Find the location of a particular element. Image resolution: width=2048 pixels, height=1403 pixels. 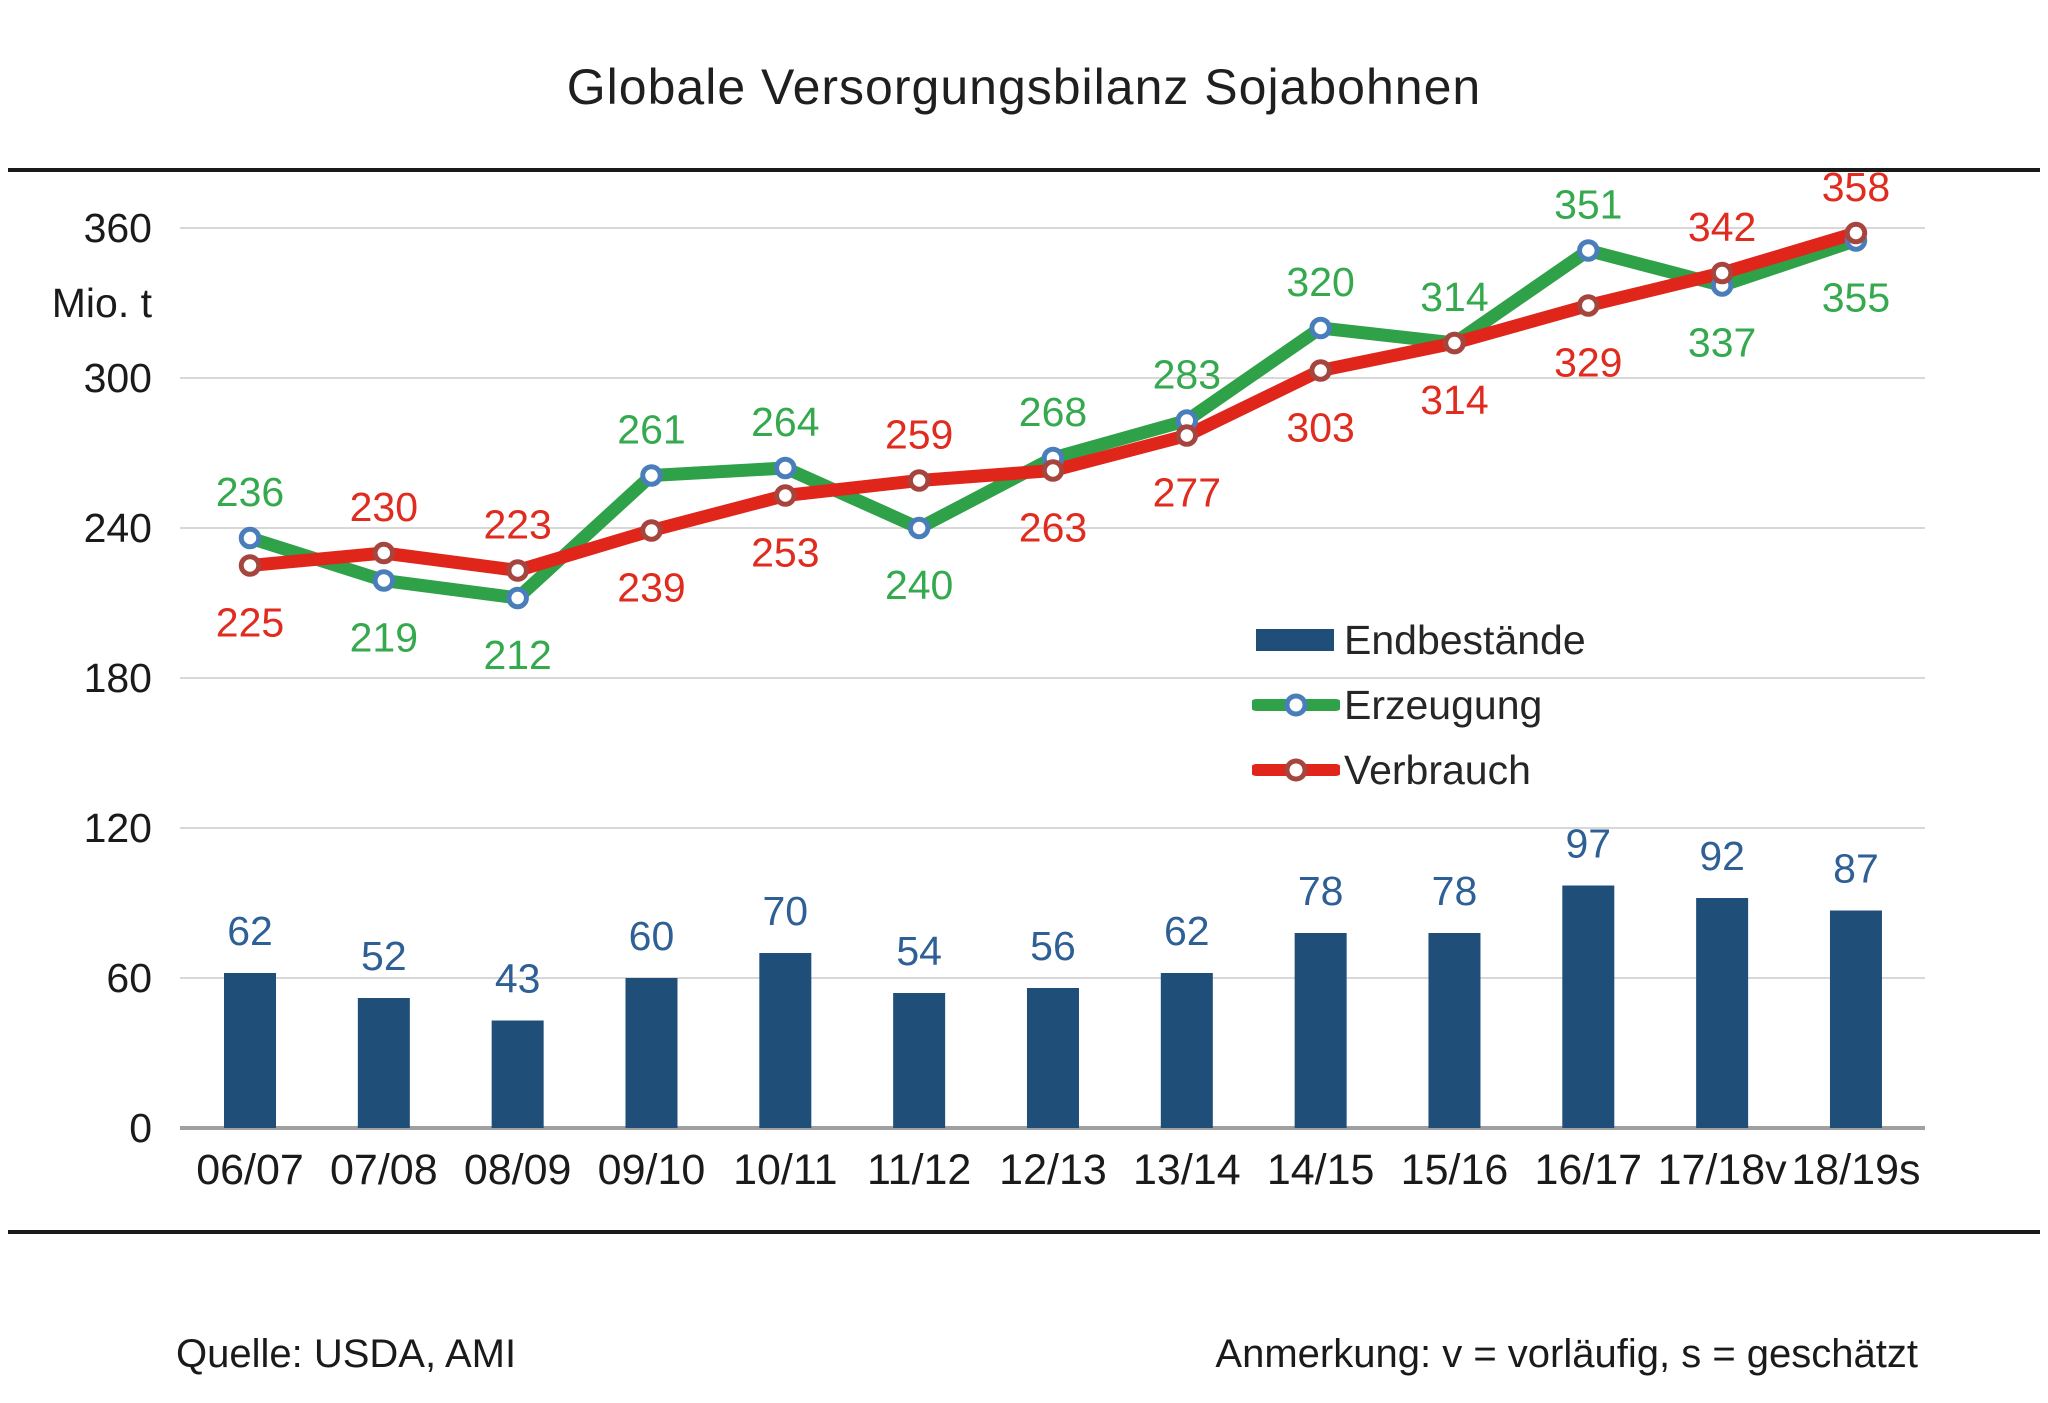

verbrauch-value-label: 259 is located at coordinates (919, 435).